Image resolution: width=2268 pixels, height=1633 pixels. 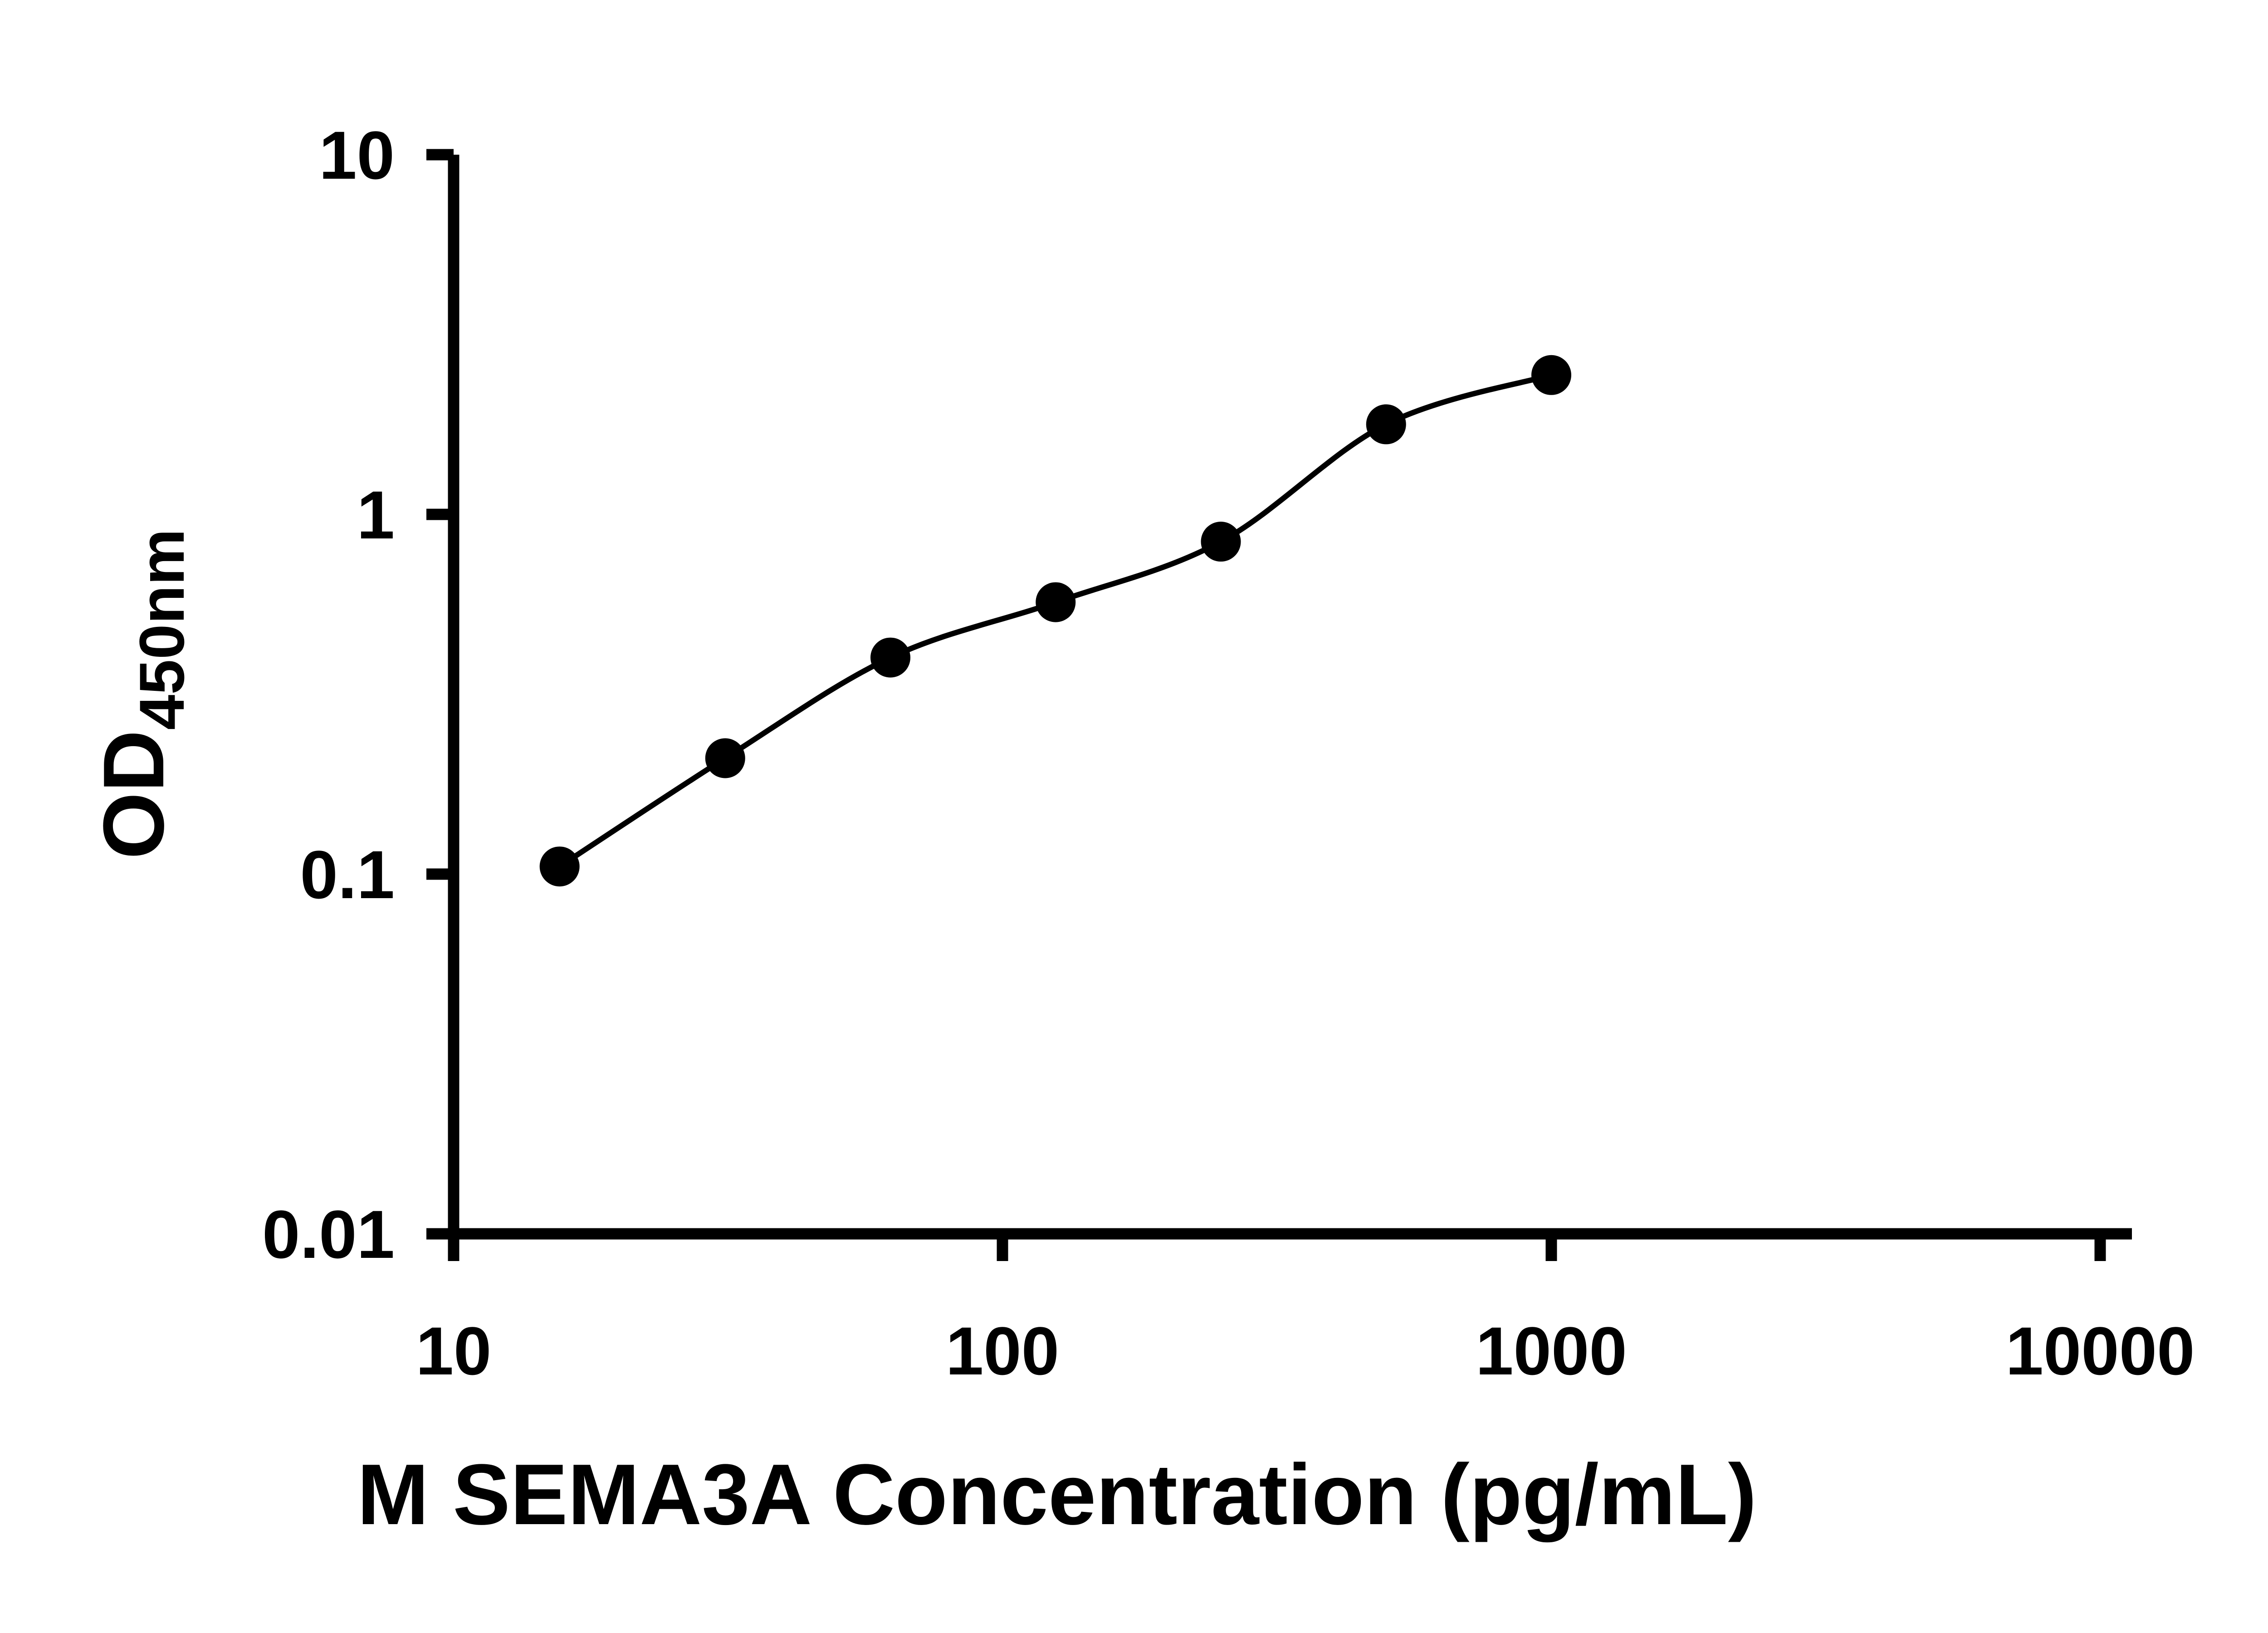 What do you see at coordinates (376, 515) in the screenshot?
I see `y-tick-label: 1` at bounding box center [376, 515].